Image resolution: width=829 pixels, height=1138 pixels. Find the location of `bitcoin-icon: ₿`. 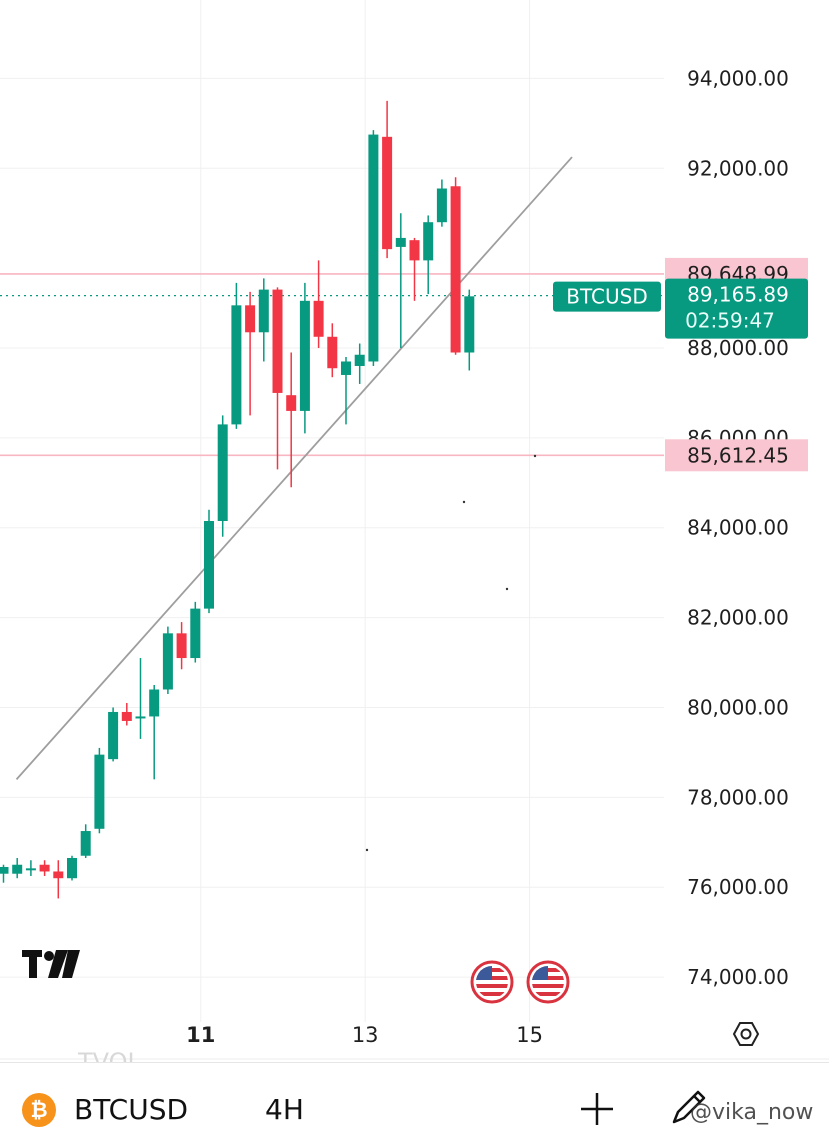

bitcoin-icon: ₿ is located at coordinates (39, 1110).